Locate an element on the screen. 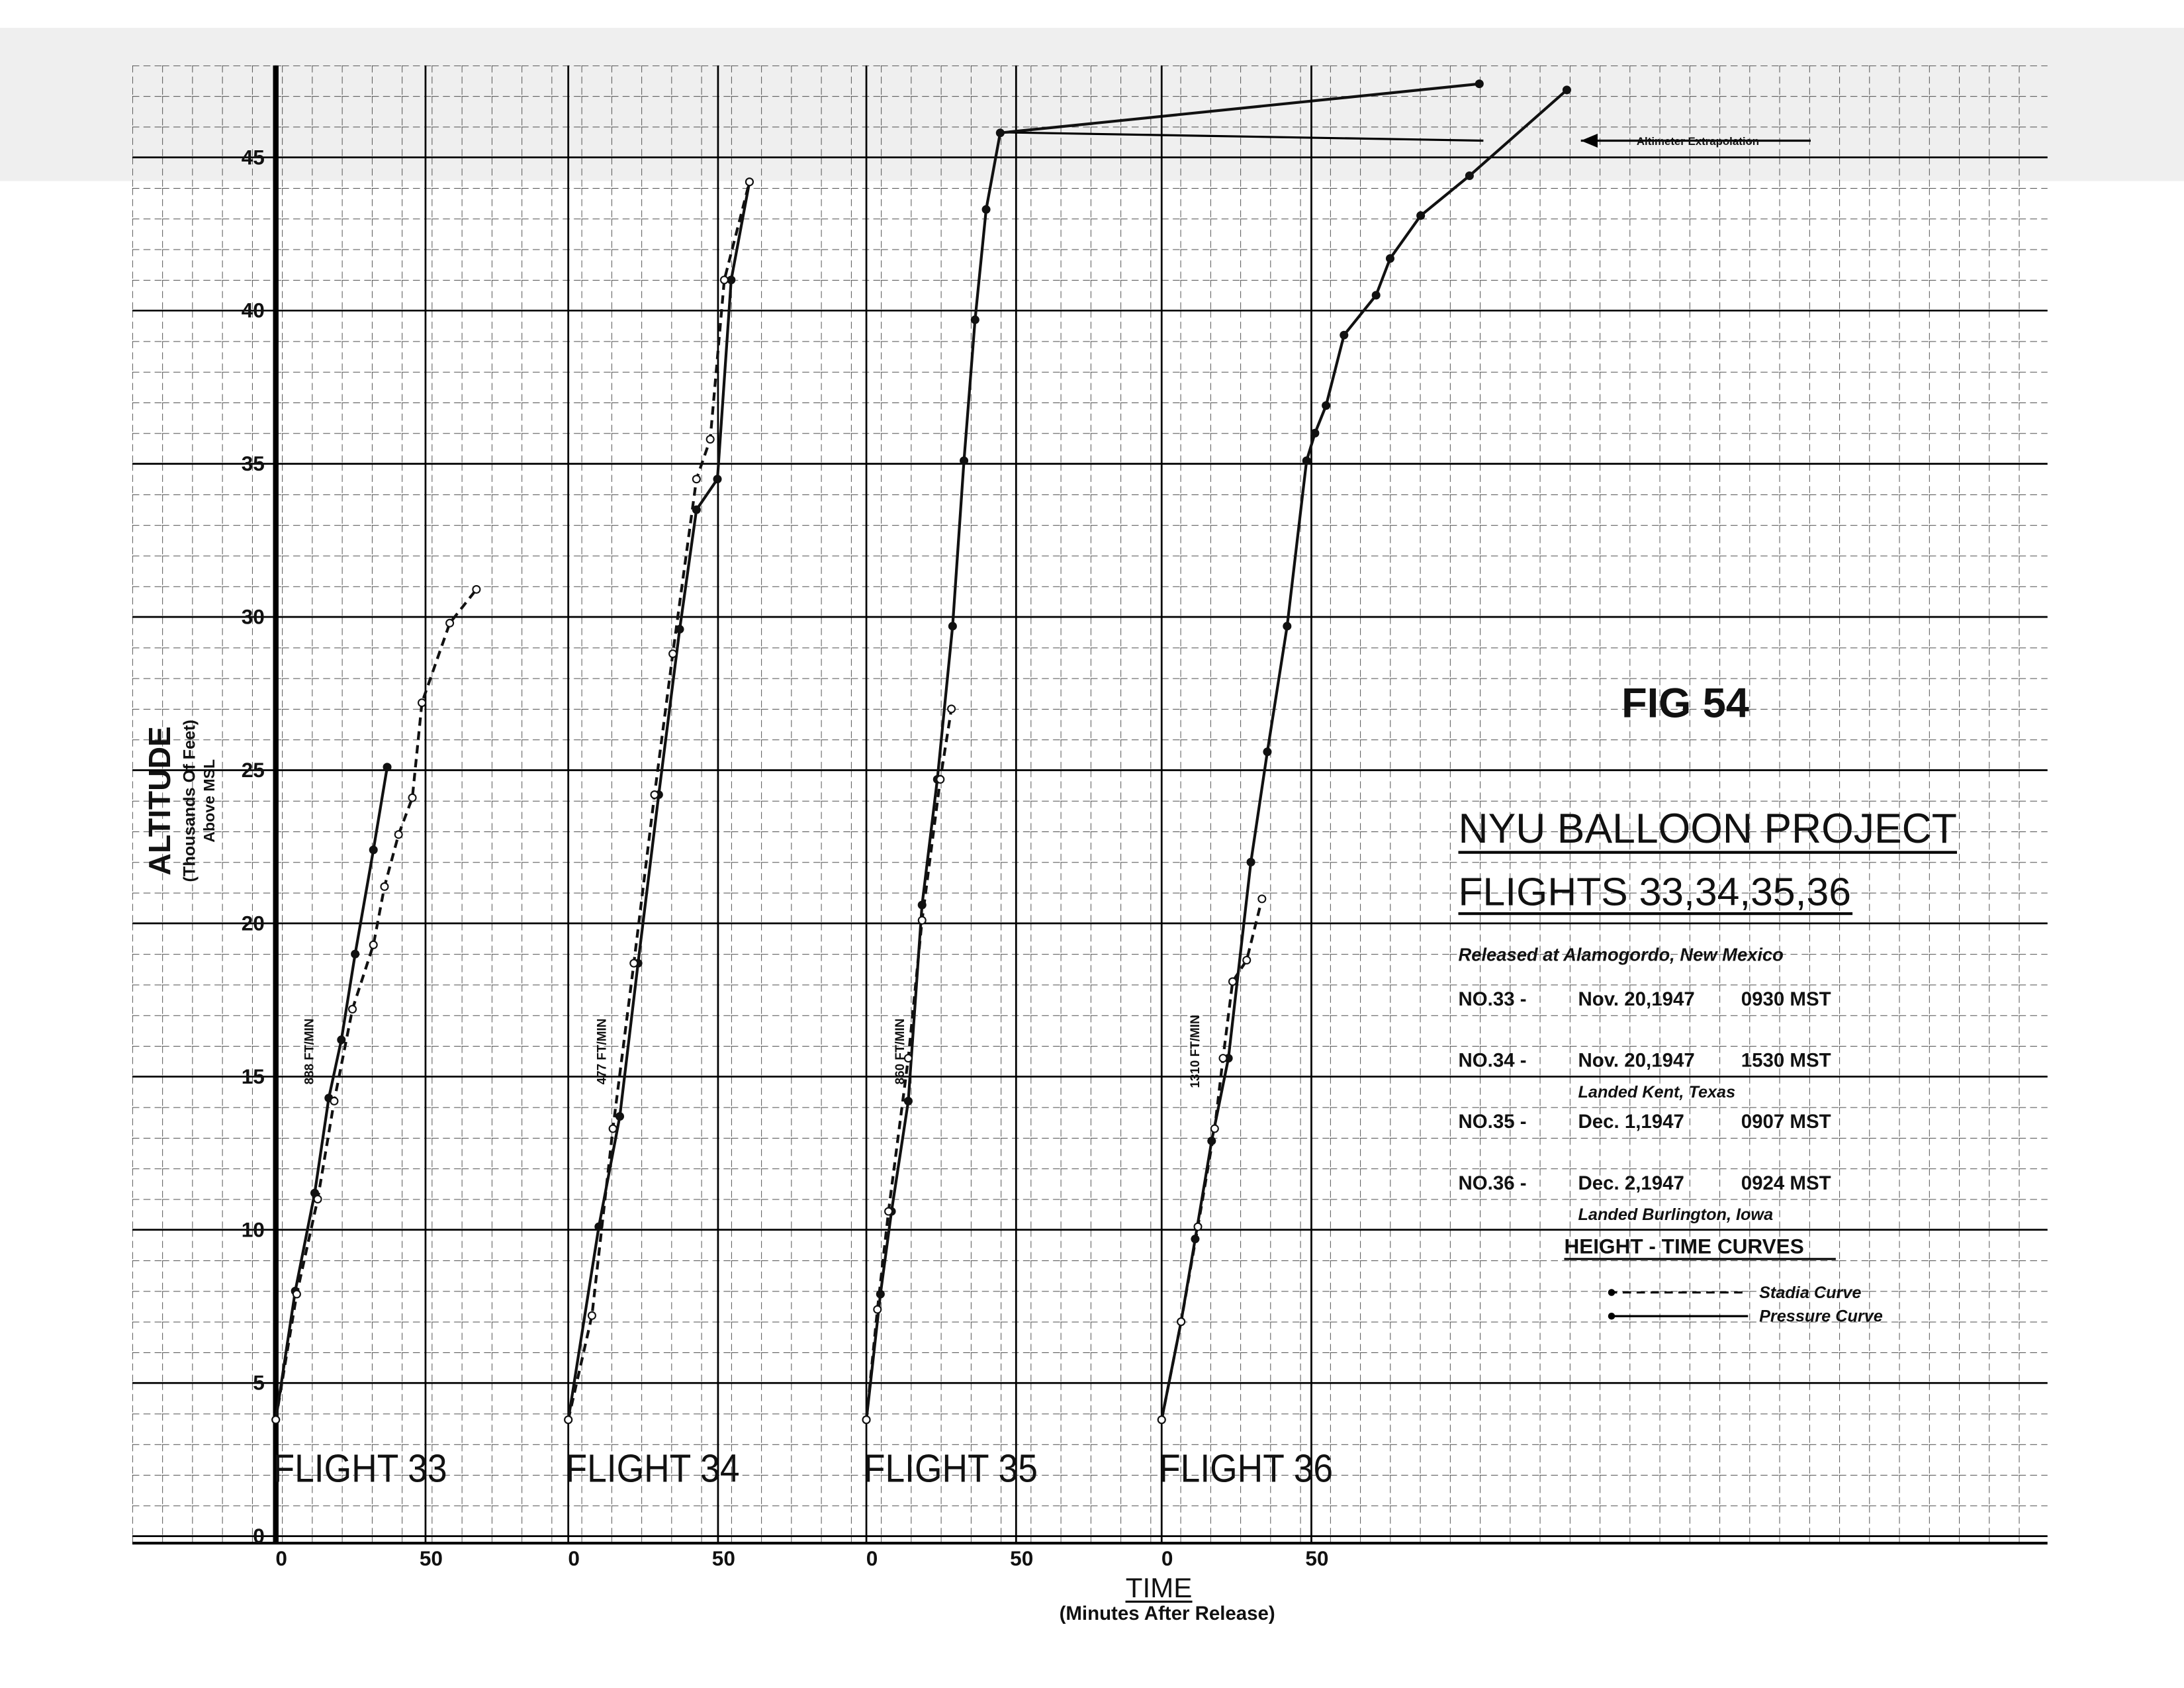 The width and height of the screenshot is (2184, 1688). project-subtitle: FLIGHTS 33,34,35,36 is located at coordinates (1655, 892).